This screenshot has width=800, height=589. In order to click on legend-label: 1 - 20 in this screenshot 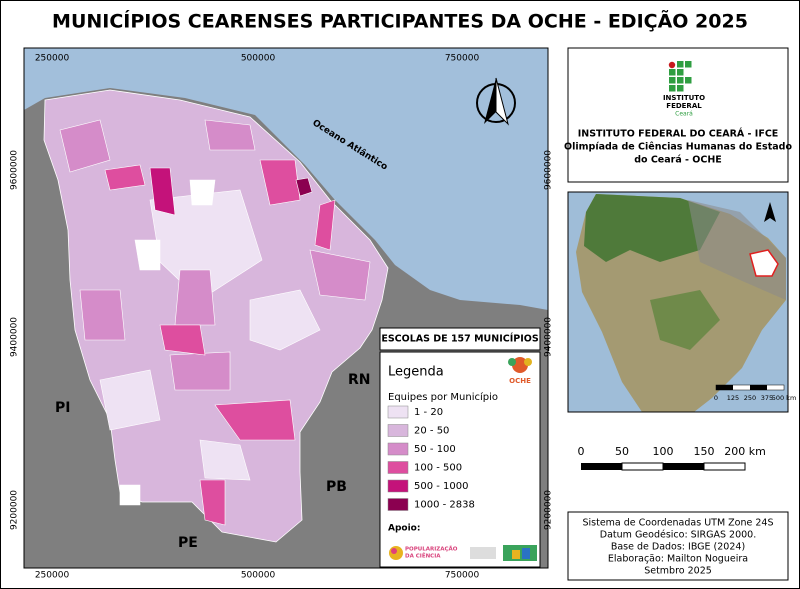, I will do `click(428, 412)`.